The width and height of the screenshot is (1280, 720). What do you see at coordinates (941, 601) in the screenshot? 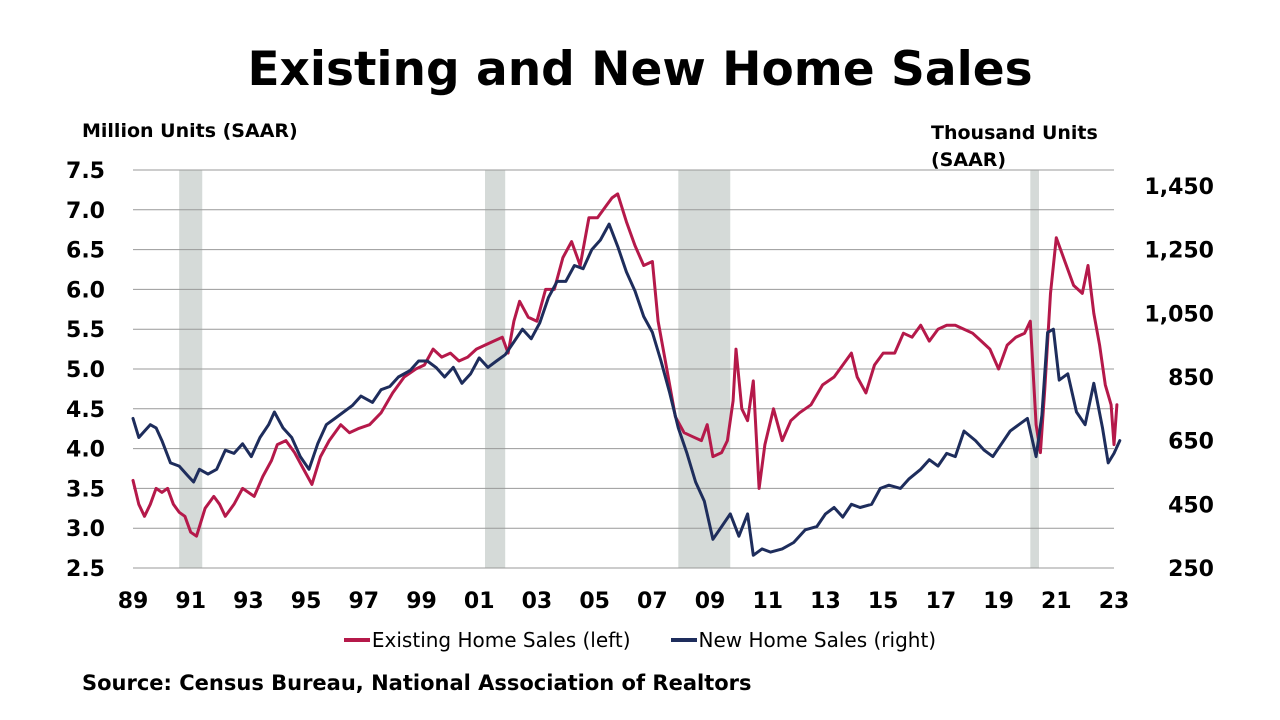
I see `x-tick-label: 17` at bounding box center [941, 601].